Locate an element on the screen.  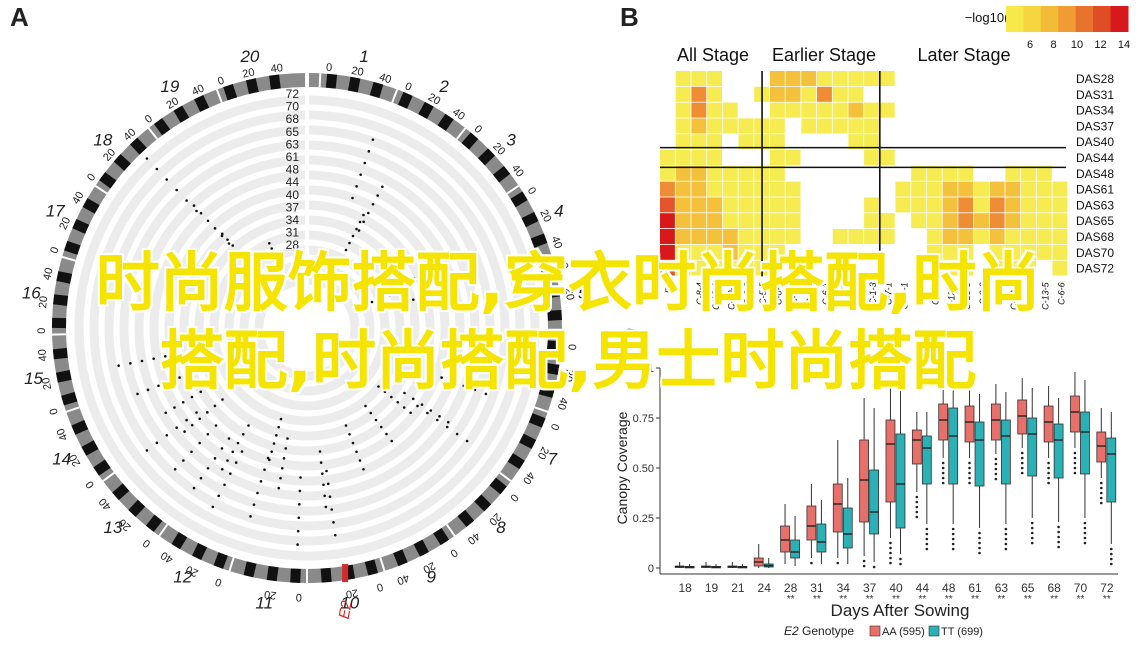
chromosome-tick: 40 is located at coordinates (528, 477).